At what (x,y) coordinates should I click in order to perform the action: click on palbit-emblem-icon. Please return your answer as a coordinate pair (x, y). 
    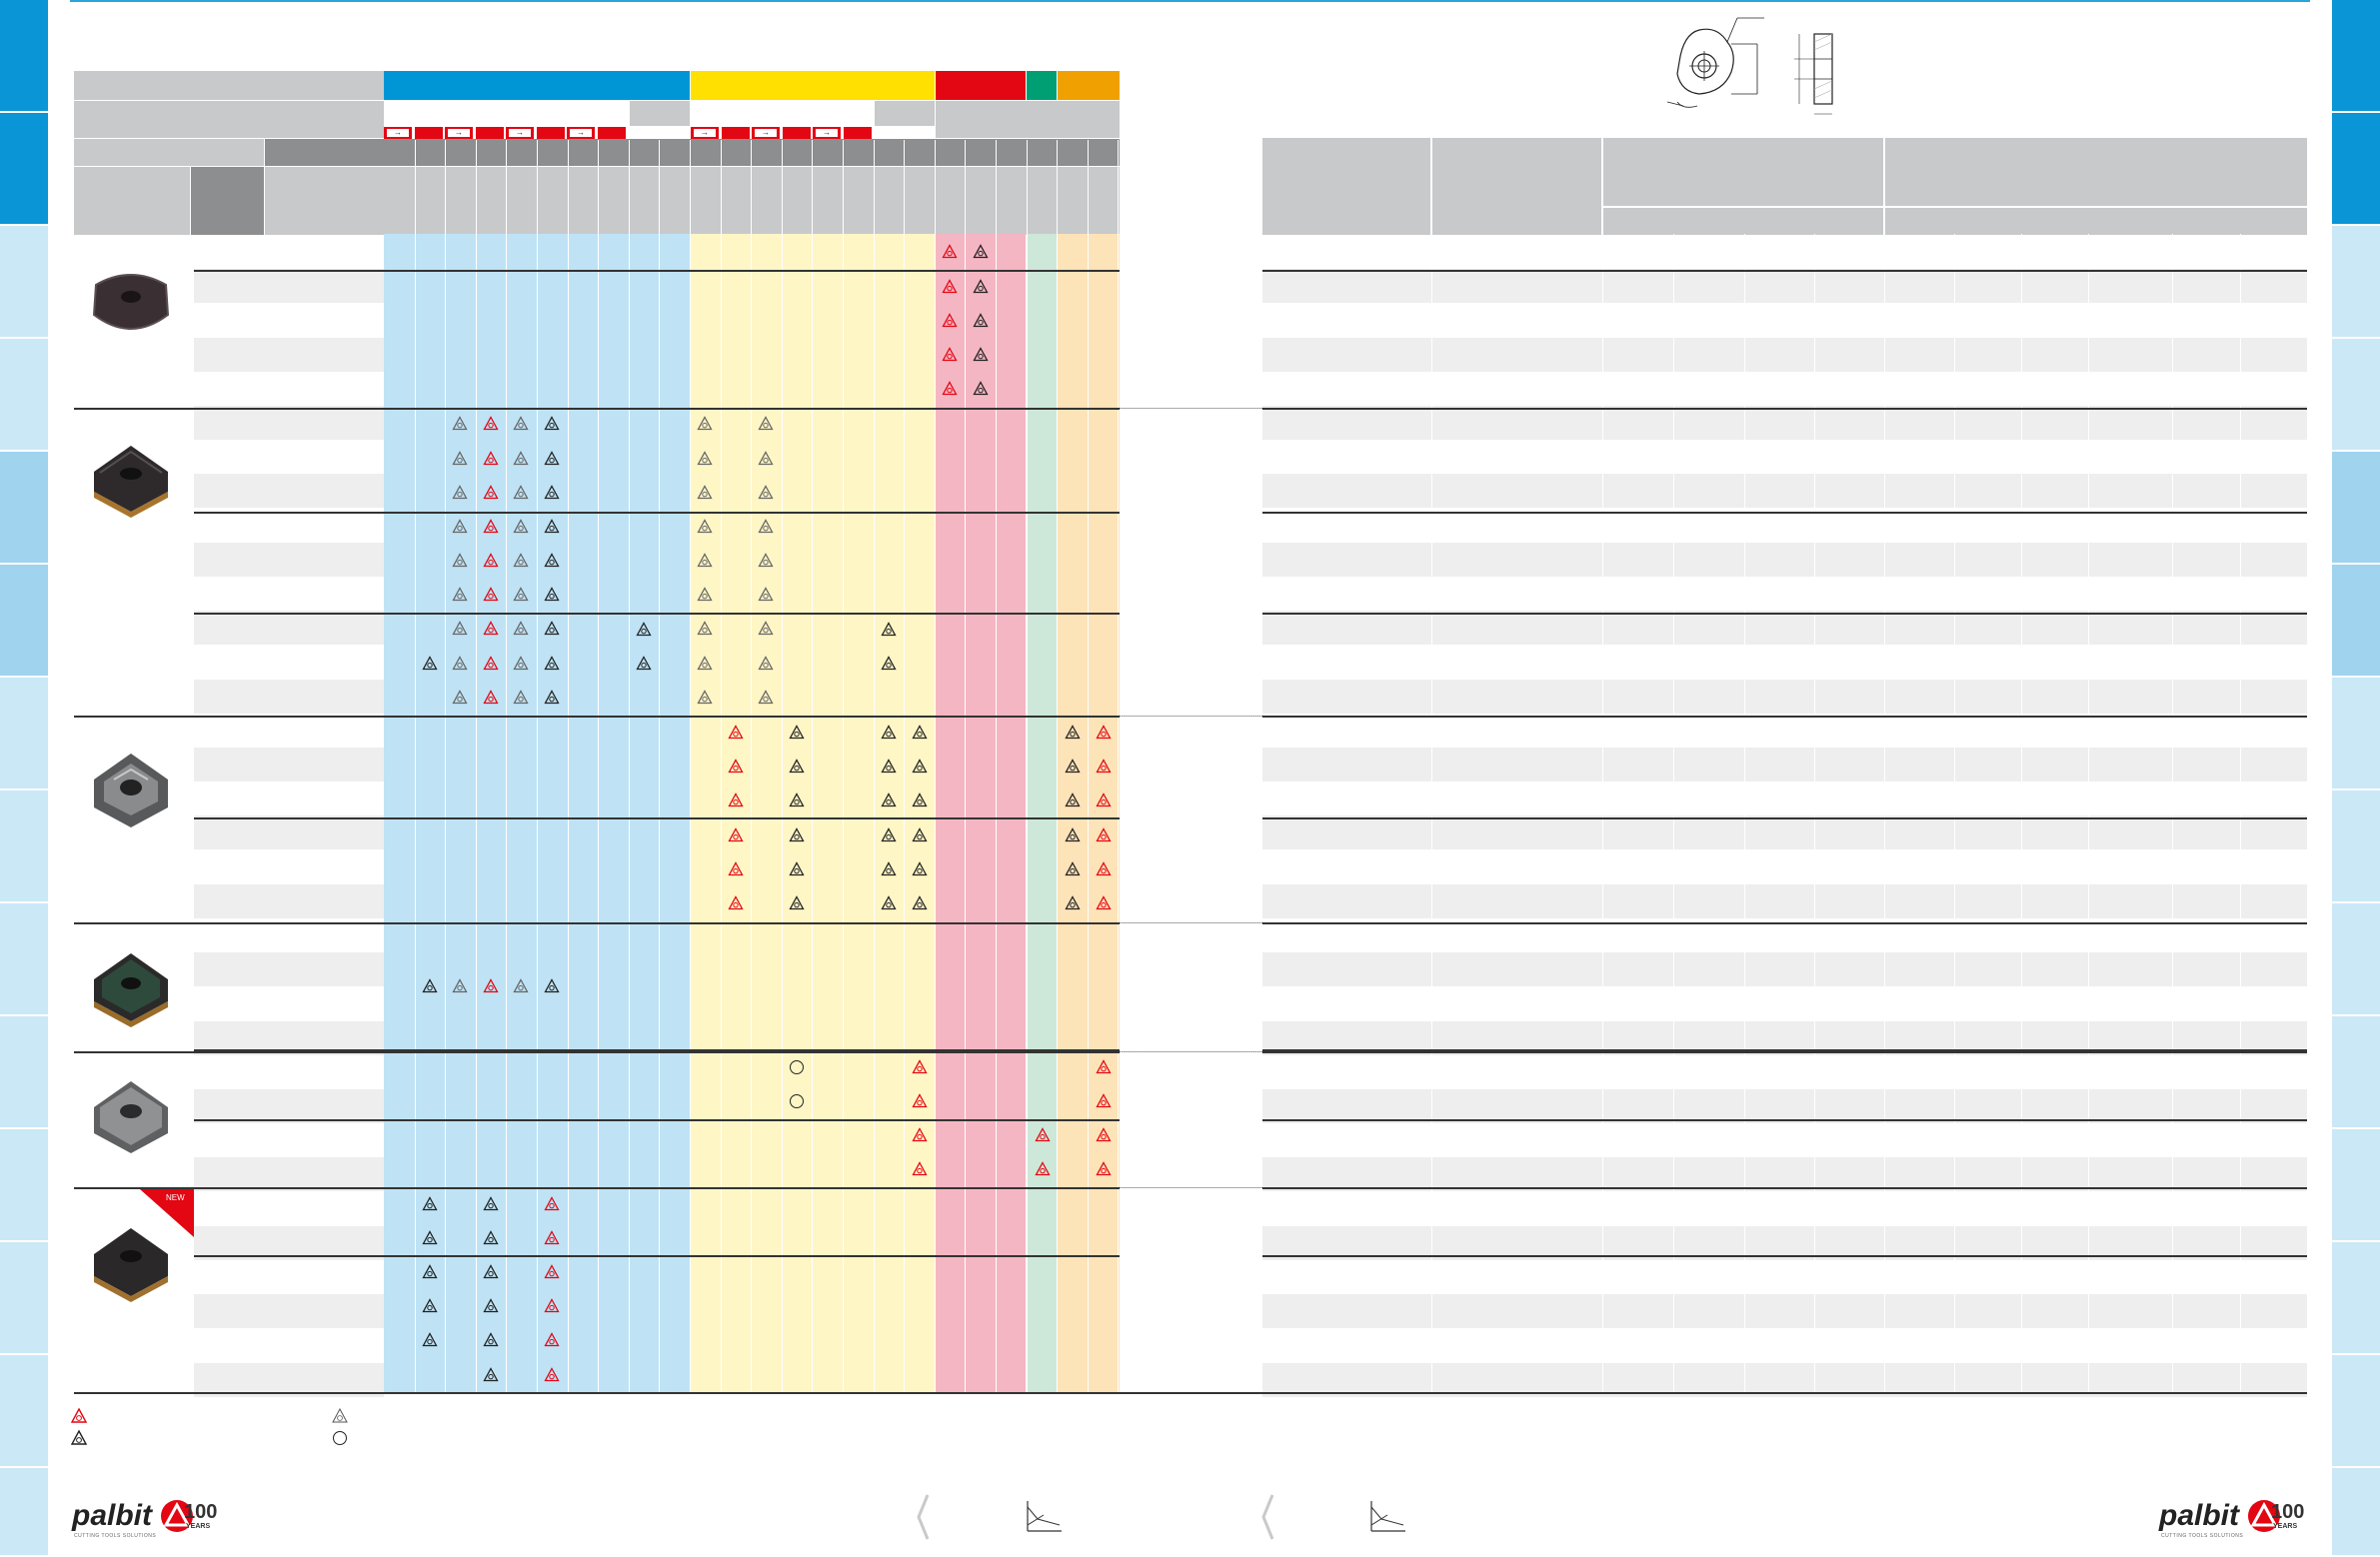
    Looking at the image, I should click on (177, 1516).